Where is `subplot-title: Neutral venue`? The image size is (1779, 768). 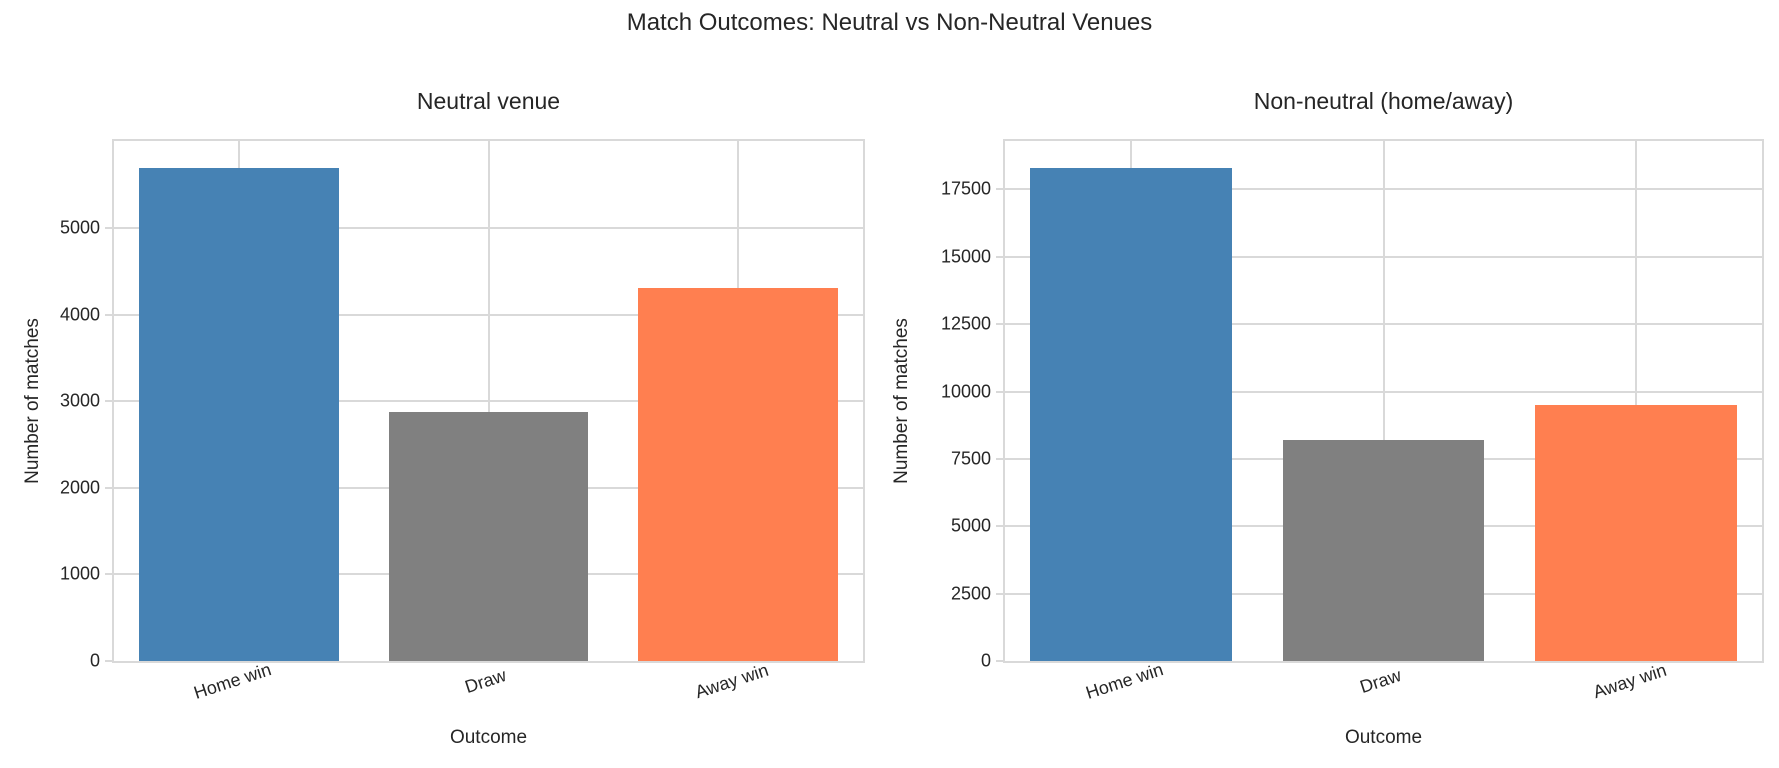 subplot-title: Neutral venue is located at coordinates (488, 101).